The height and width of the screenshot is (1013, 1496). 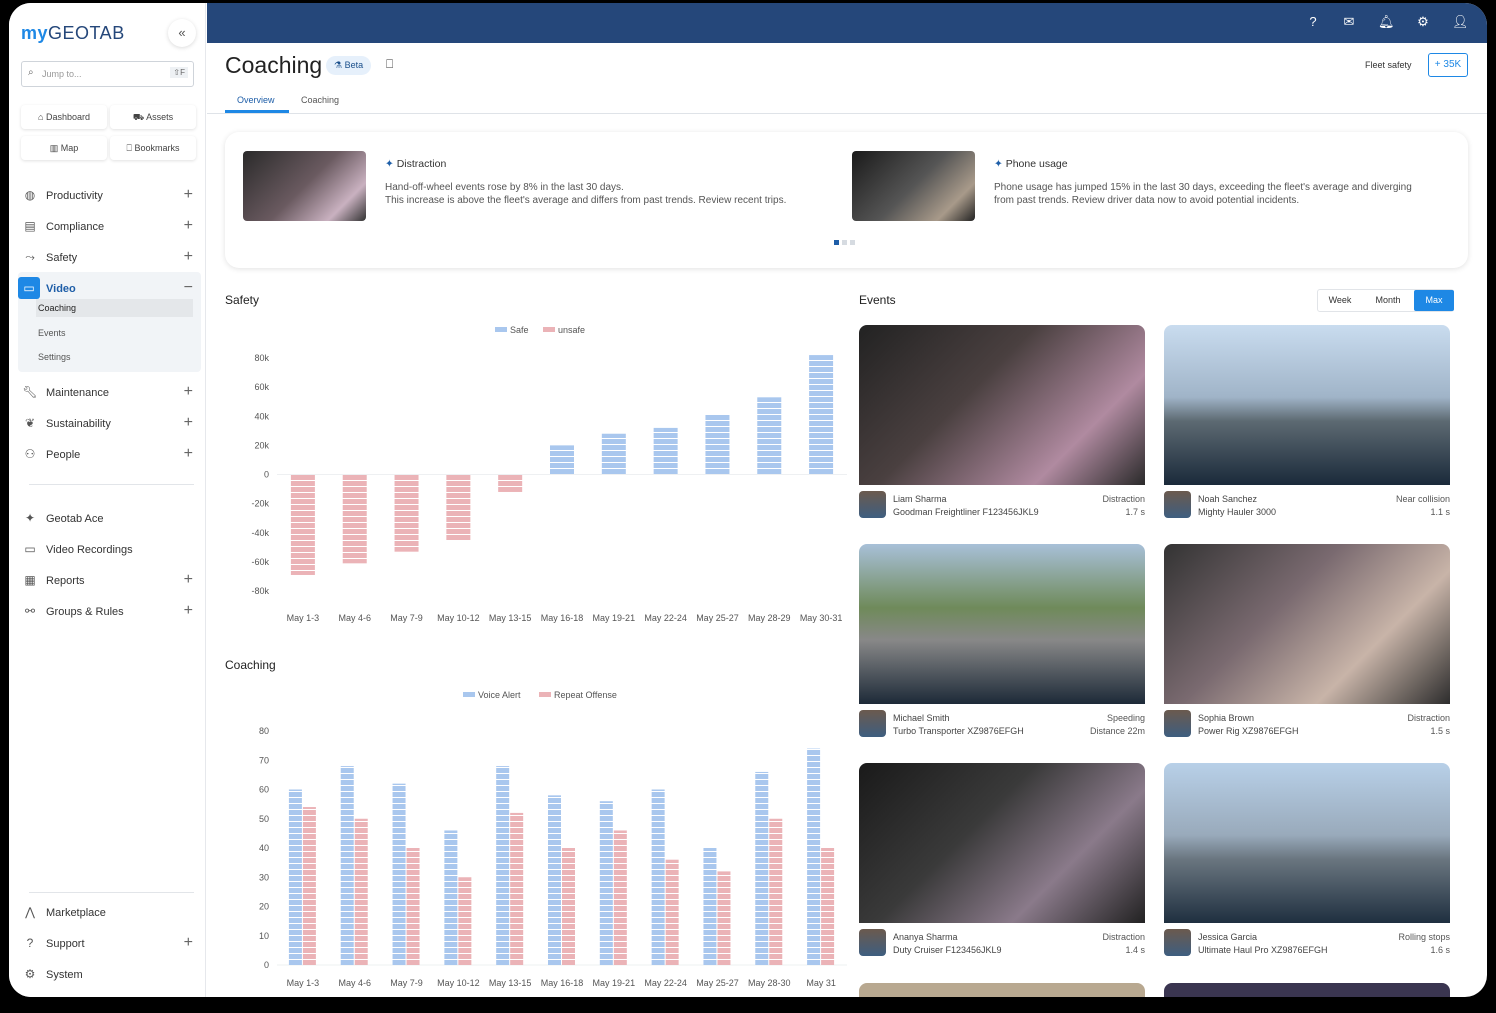 I want to click on sidebar-item-reports: ▦ Reports +, so click(x=109, y=581).